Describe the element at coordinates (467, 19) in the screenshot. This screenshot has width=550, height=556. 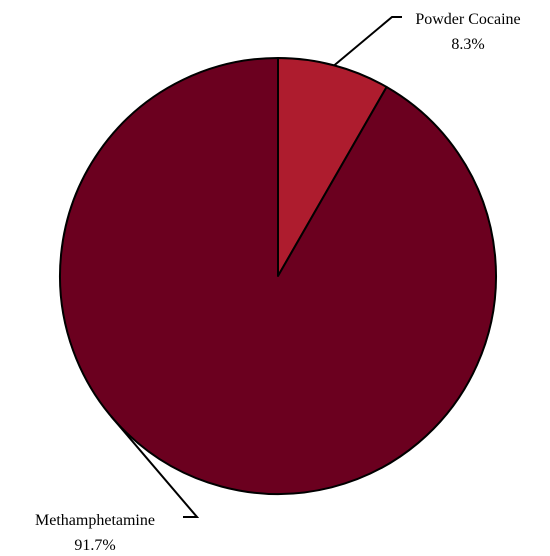
I see `slice-label-powder-cocaine: Powder Cocaine` at that location.